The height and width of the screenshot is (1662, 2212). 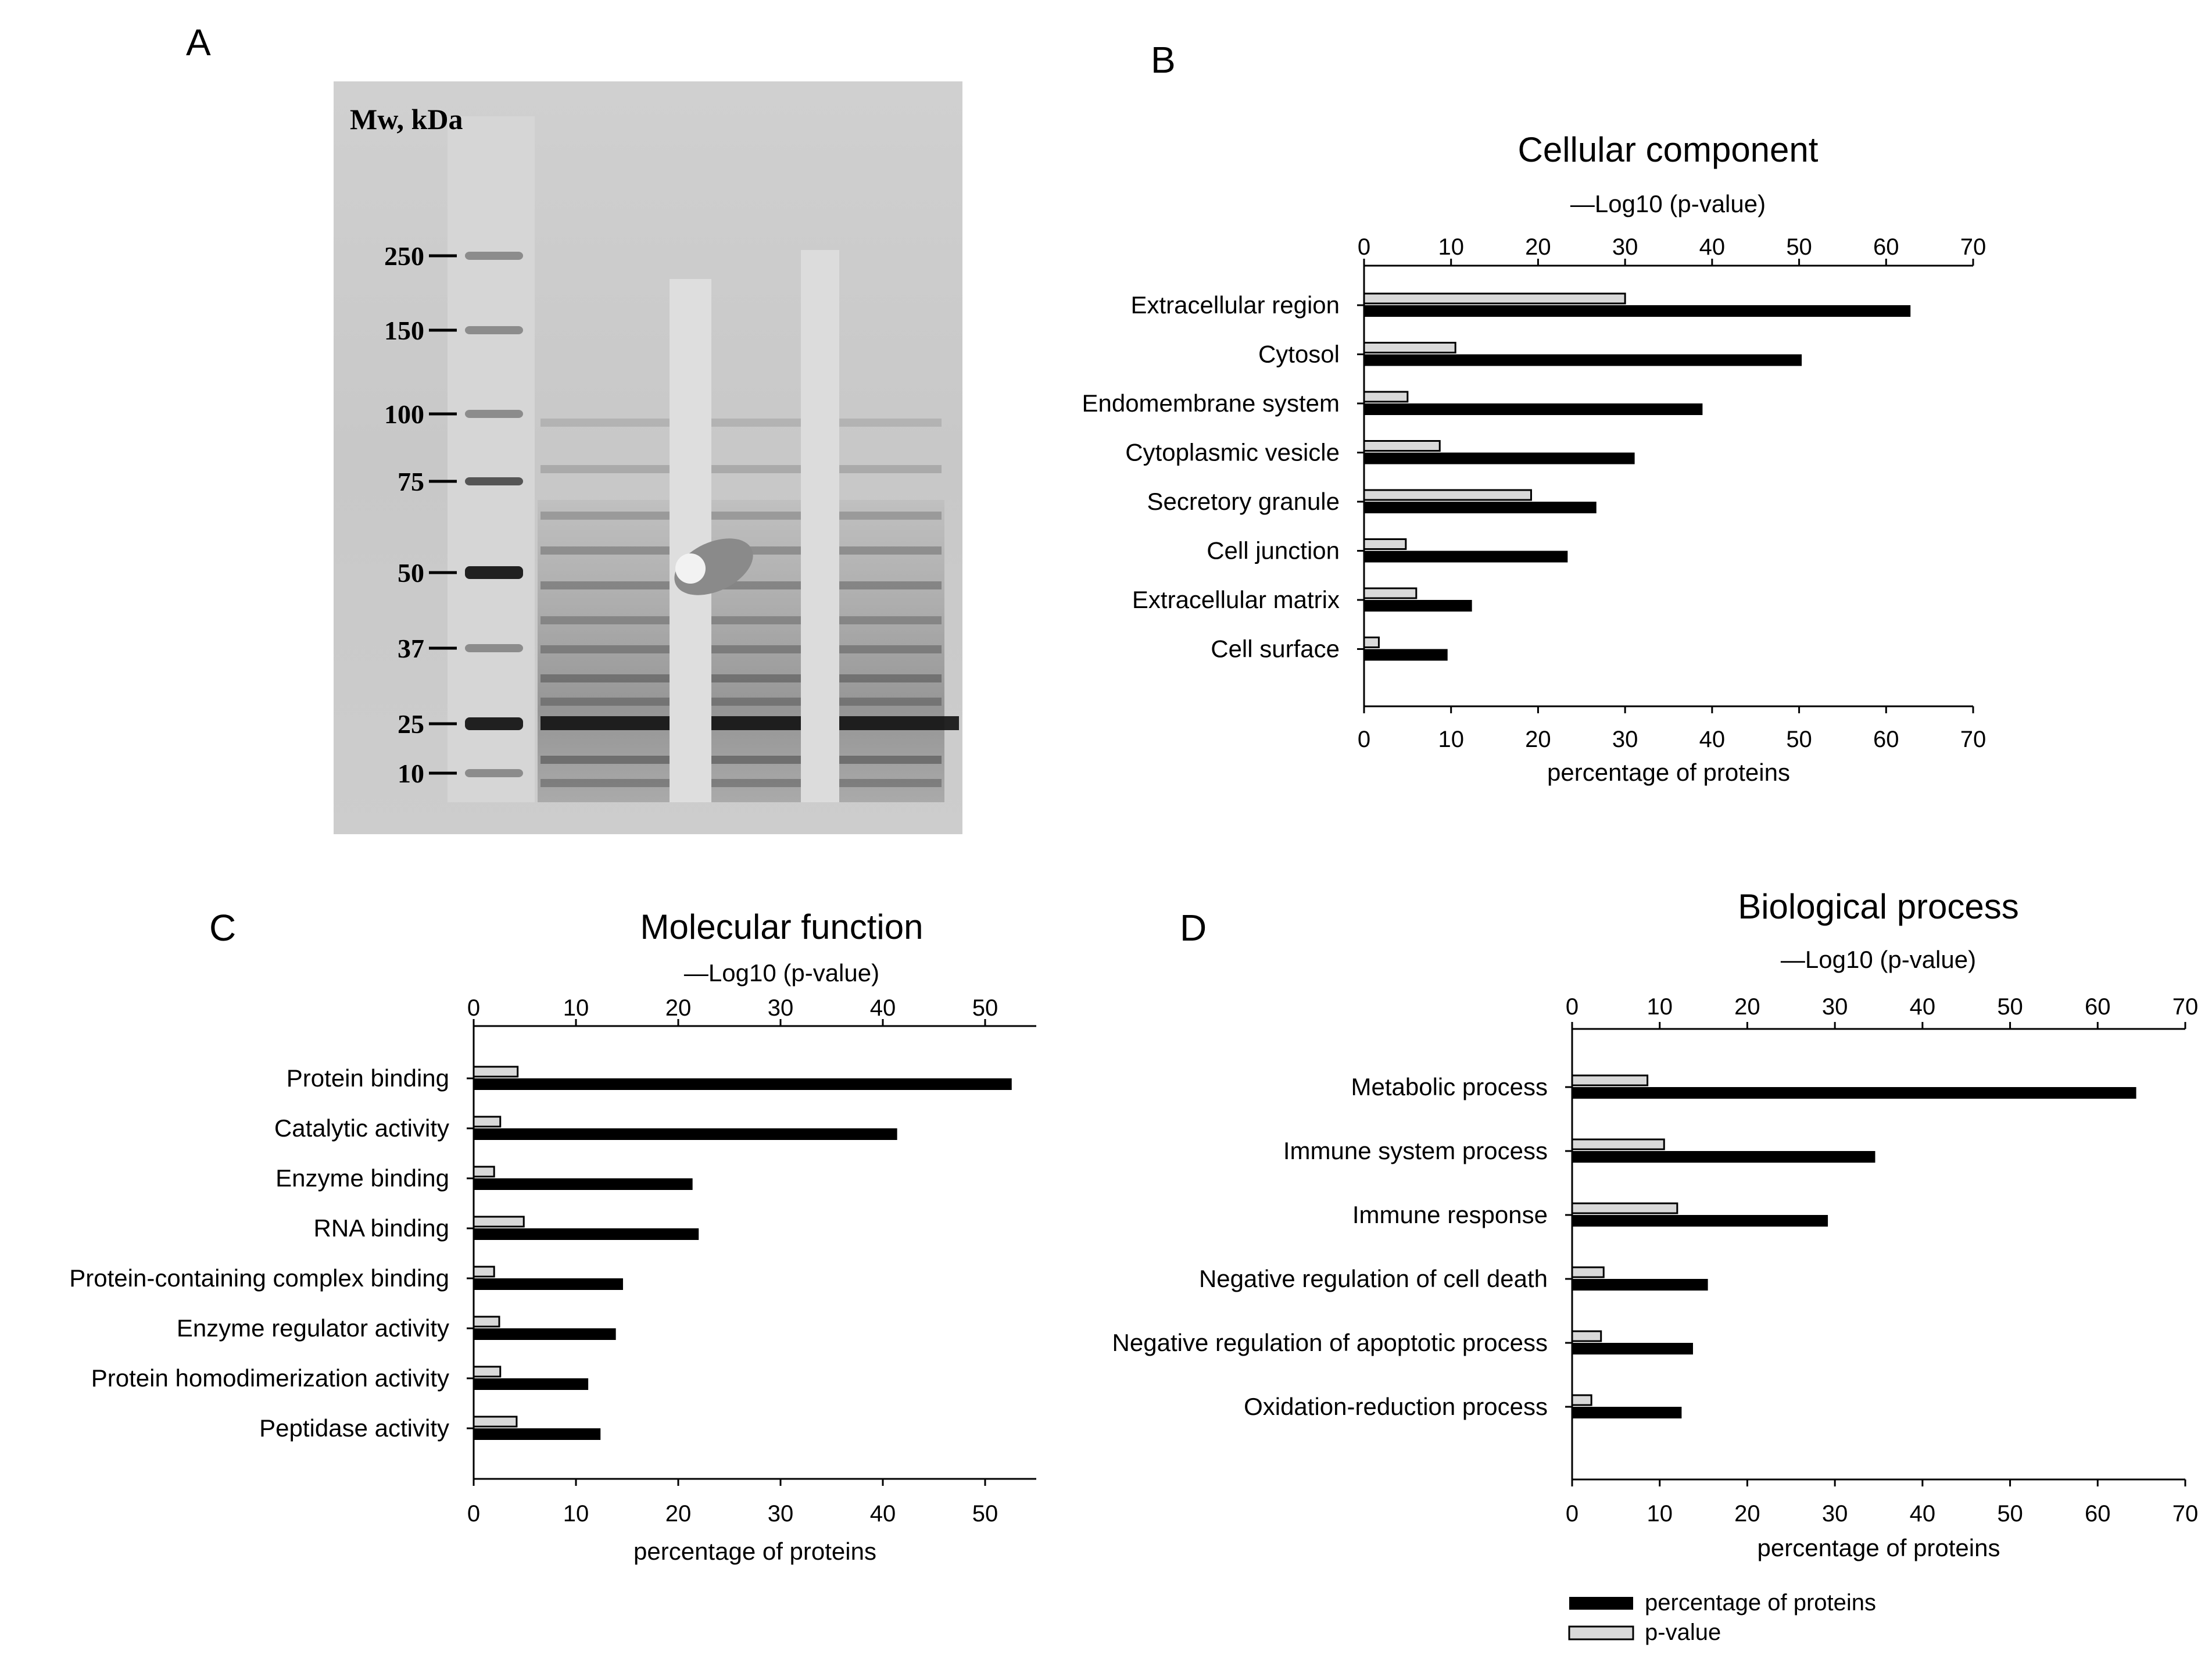 What do you see at coordinates (1275, 649) in the screenshot?
I see `category-label: Cell surface` at bounding box center [1275, 649].